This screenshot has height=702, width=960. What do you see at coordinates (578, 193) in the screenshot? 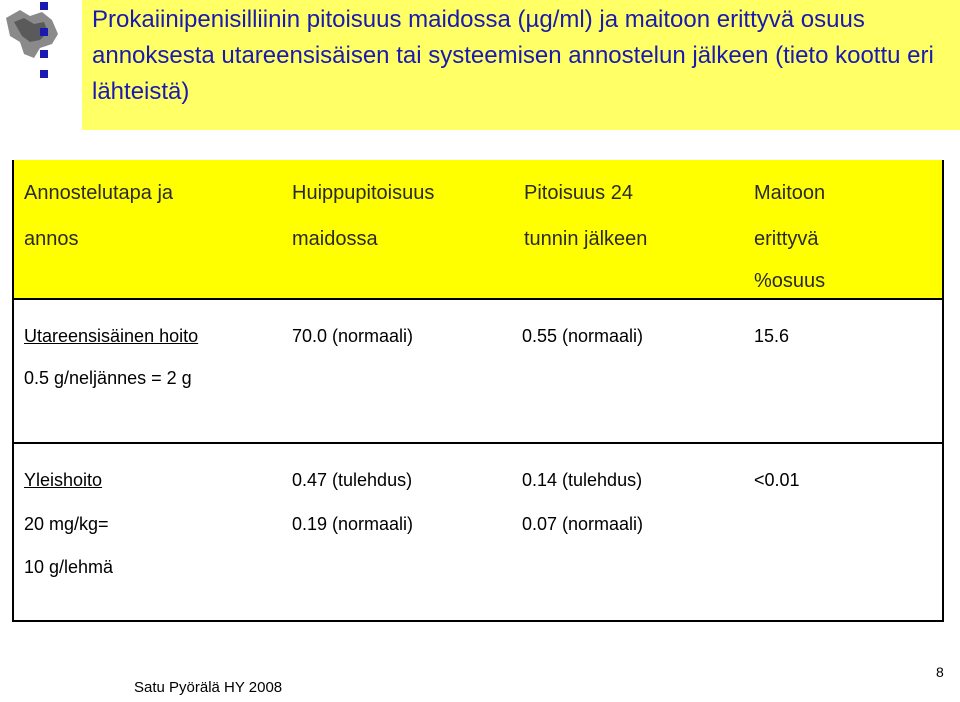
I see `header-col3-line1: Pitoisuus 24` at bounding box center [578, 193].